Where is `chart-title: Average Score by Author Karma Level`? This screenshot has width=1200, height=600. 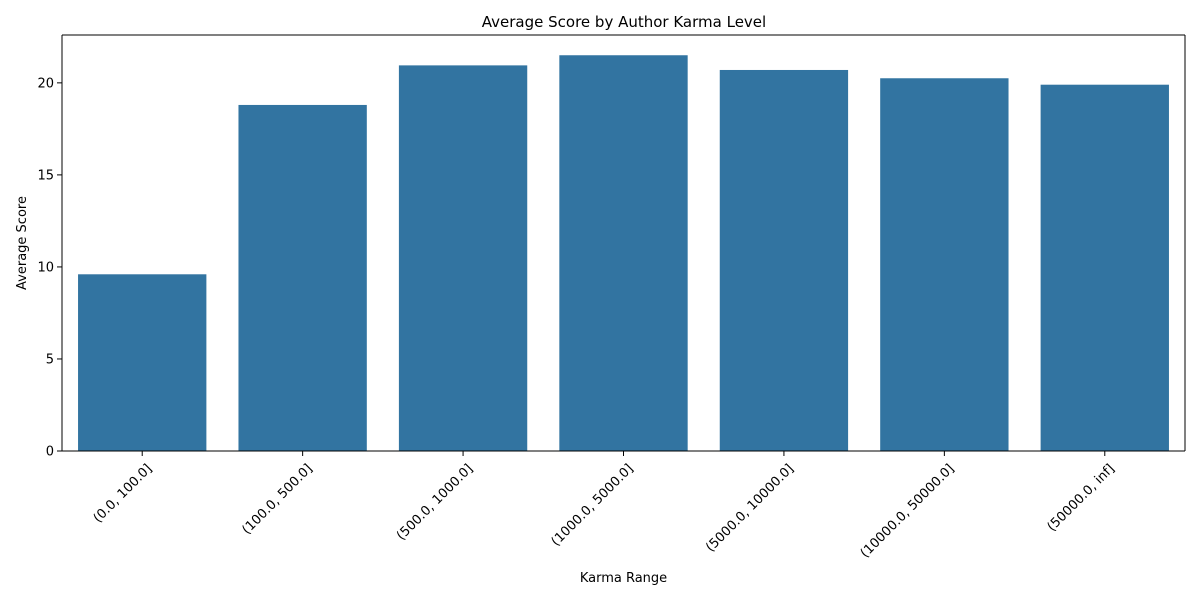
chart-title: Average Score by Author Karma Level is located at coordinates (624, 22).